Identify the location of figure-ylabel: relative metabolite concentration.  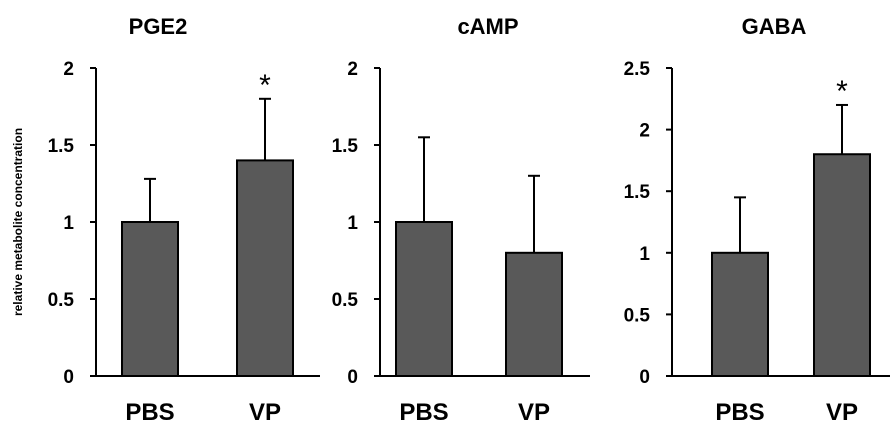
(18, 222).